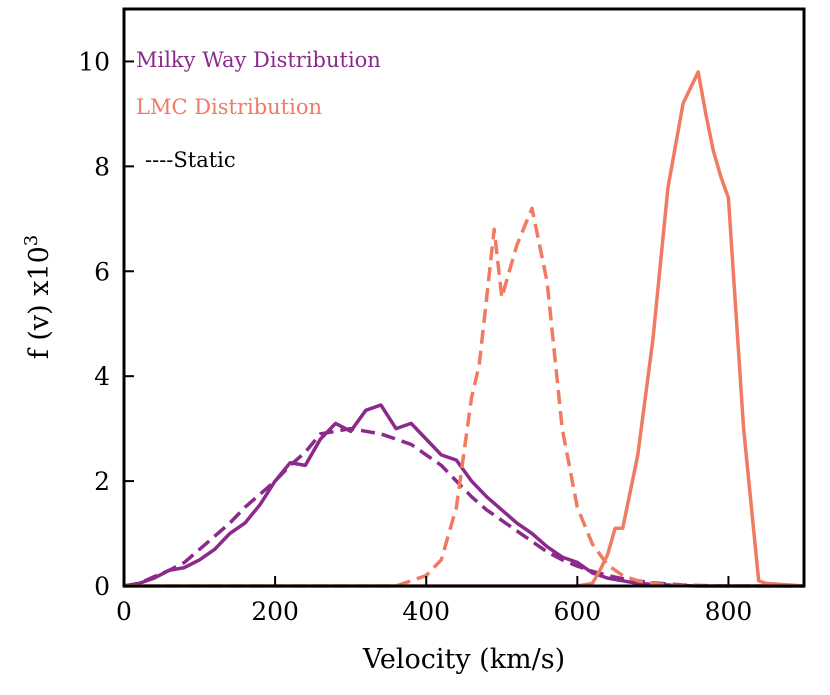  Describe the element at coordinates (102, 481) in the screenshot. I see `y-tick-label: 2` at that location.